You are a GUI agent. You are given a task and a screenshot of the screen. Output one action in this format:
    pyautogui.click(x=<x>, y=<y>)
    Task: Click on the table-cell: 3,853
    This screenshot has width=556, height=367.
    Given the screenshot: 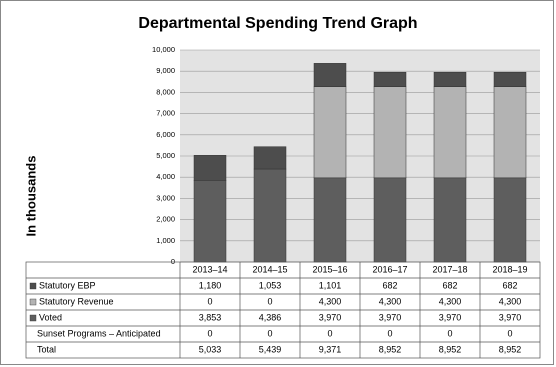 What is the action you would take?
    pyautogui.click(x=210, y=317)
    